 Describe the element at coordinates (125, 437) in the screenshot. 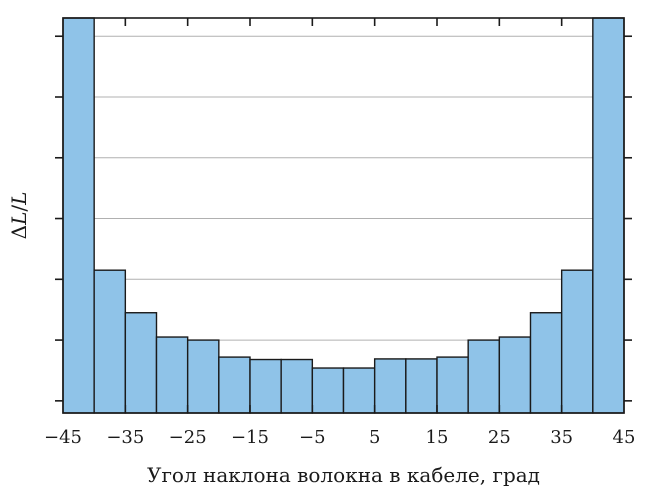

I see `x-tick-label: −35` at that location.